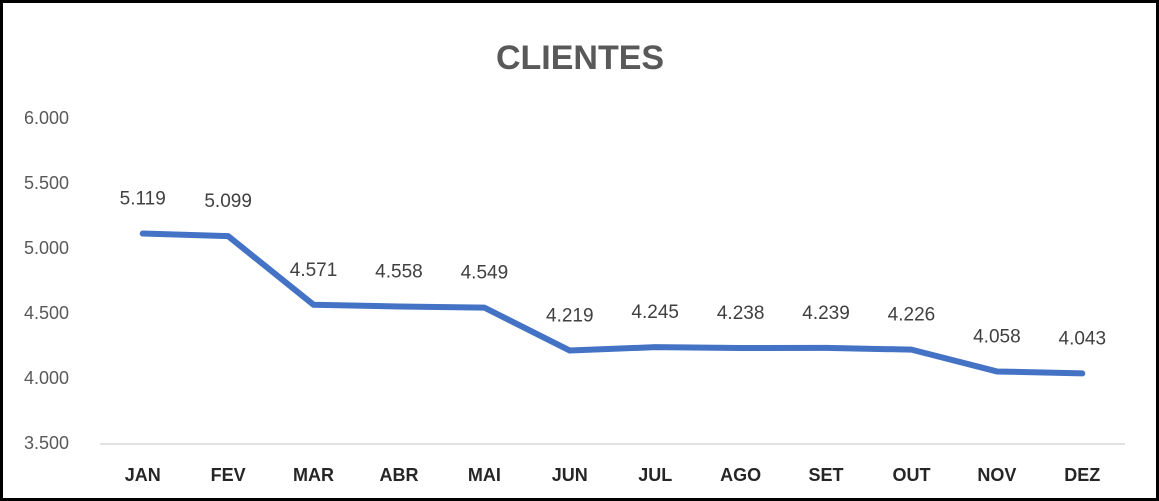  Describe the element at coordinates (46, 378) in the screenshot. I see `y-tick-label: 4.000` at that location.